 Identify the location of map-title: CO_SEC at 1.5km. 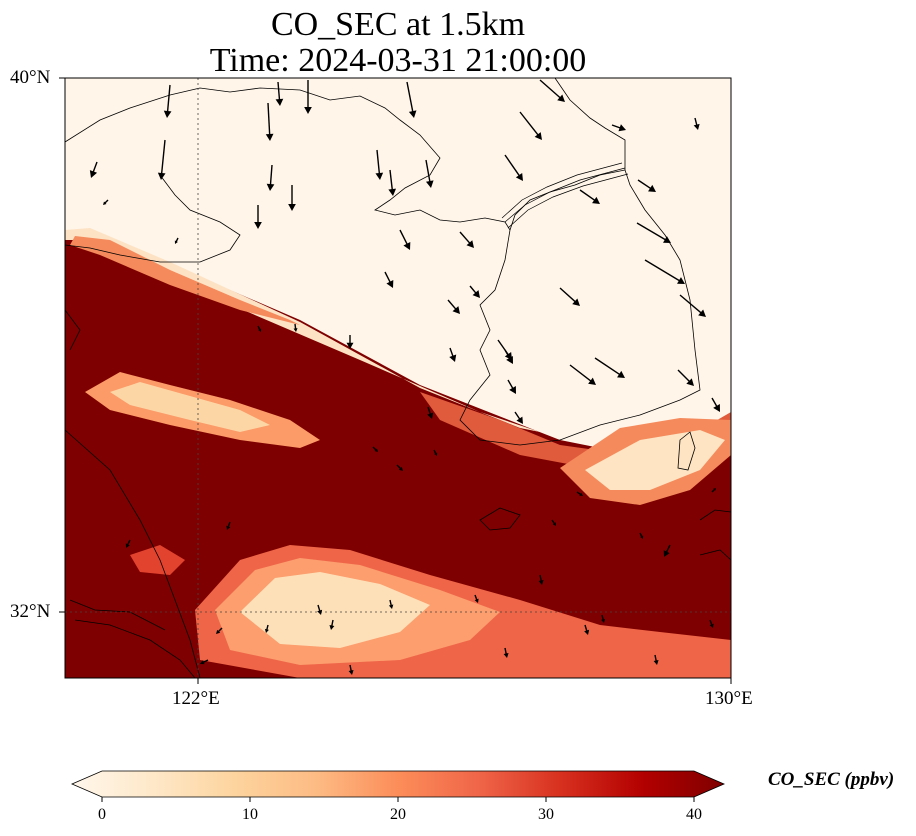
(398, 24).